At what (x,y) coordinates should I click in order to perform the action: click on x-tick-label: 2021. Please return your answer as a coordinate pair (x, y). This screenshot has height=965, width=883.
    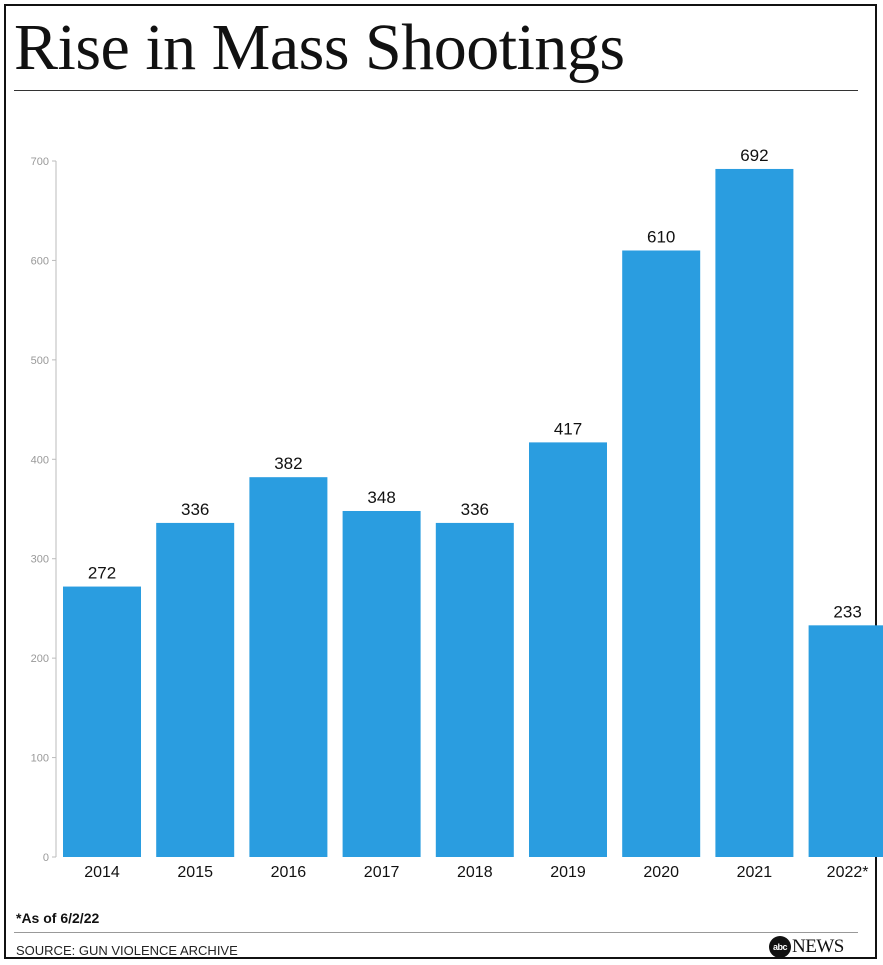
    Looking at the image, I should click on (755, 872).